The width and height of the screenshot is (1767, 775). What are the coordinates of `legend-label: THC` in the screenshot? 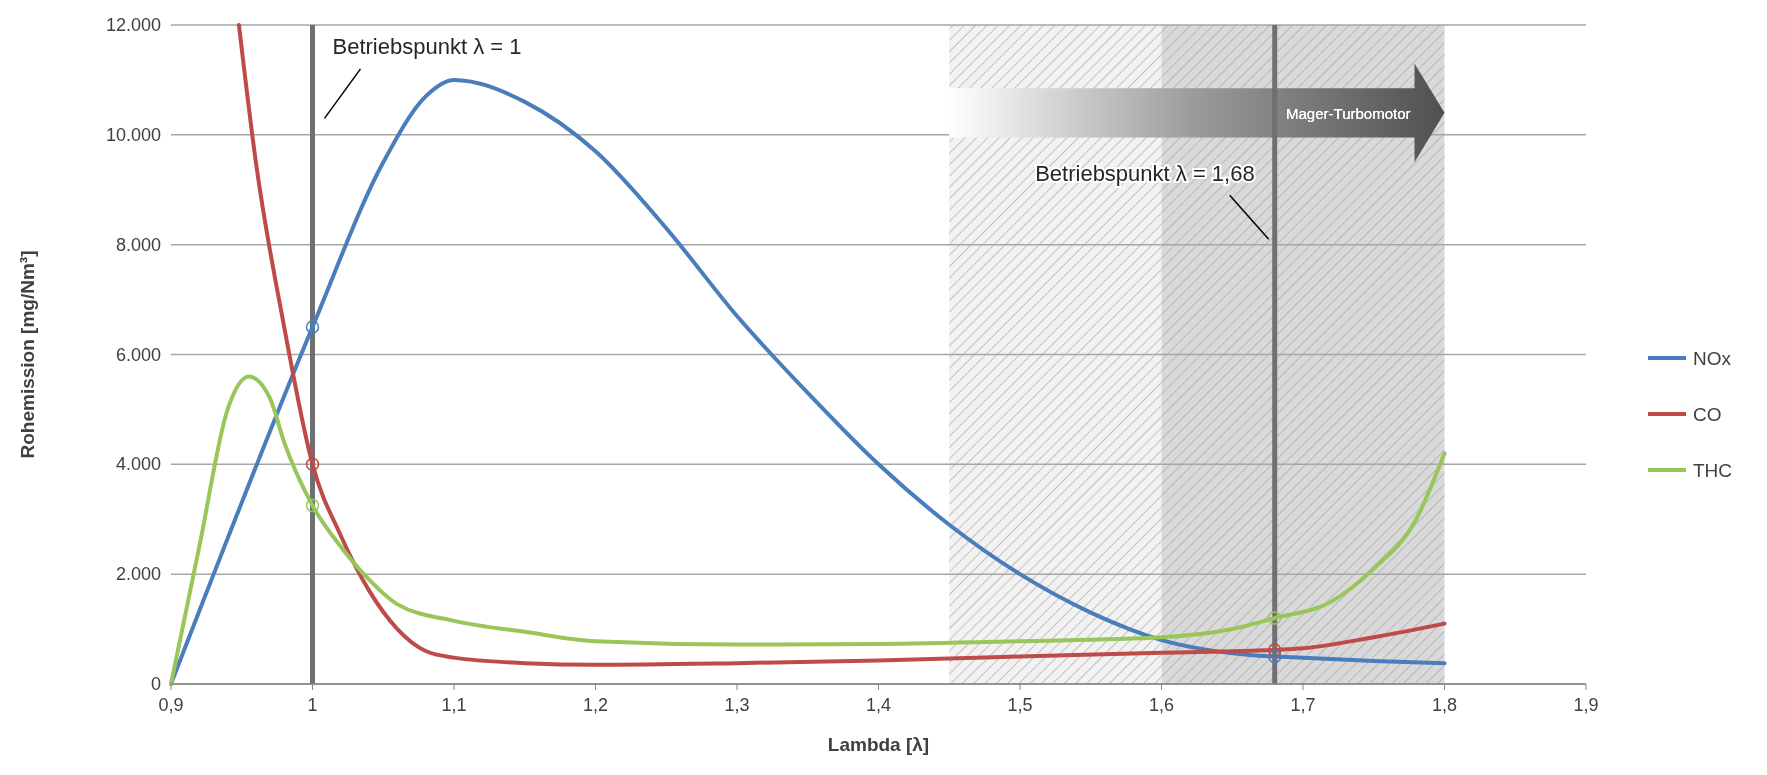 It's located at (1713, 470).